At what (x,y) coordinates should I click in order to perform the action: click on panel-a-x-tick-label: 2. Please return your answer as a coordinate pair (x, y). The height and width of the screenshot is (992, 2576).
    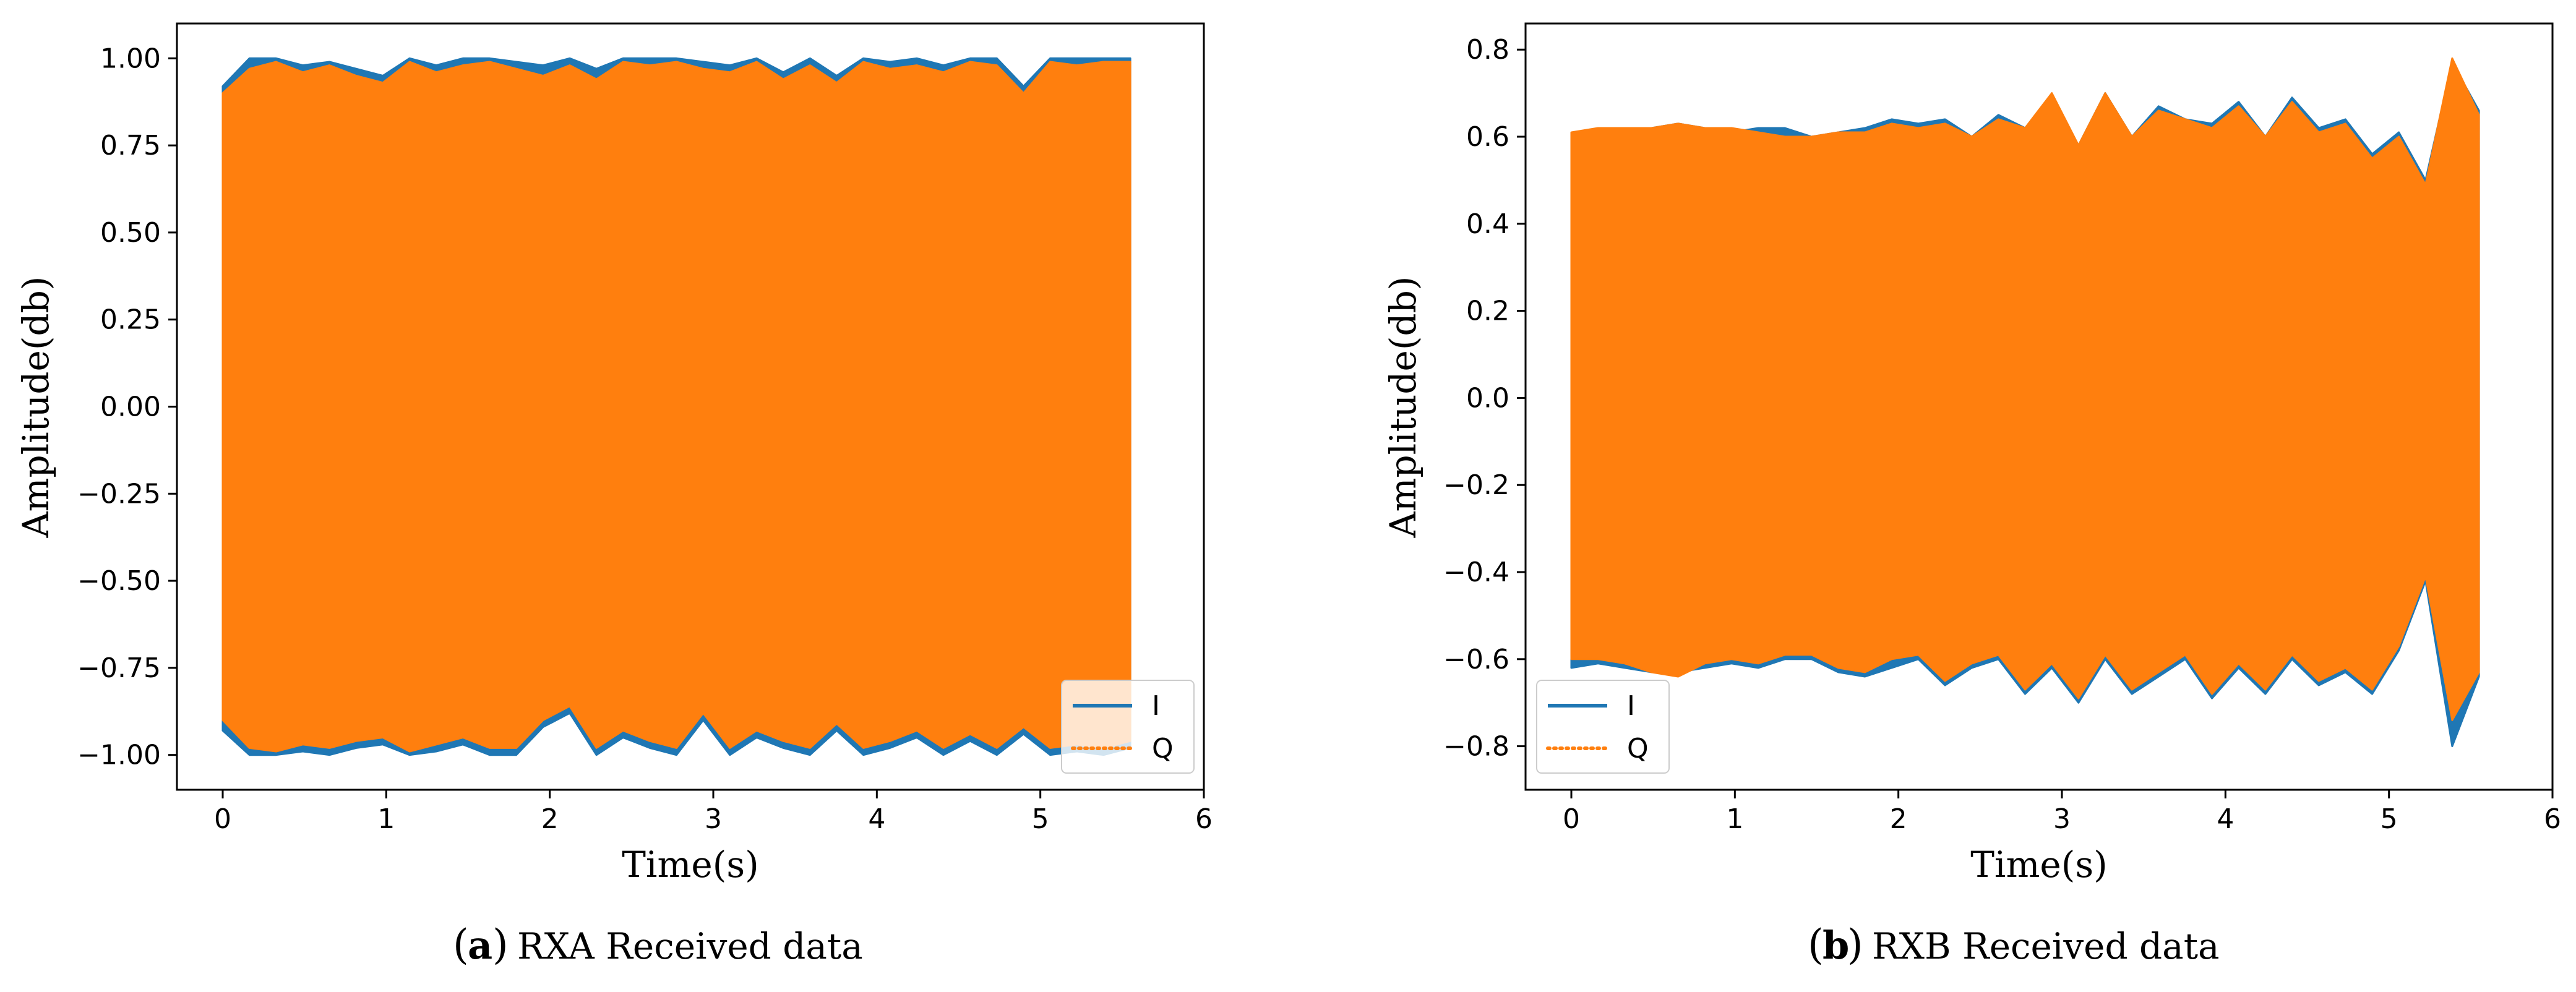
    Looking at the image, I should click on (550, 819).